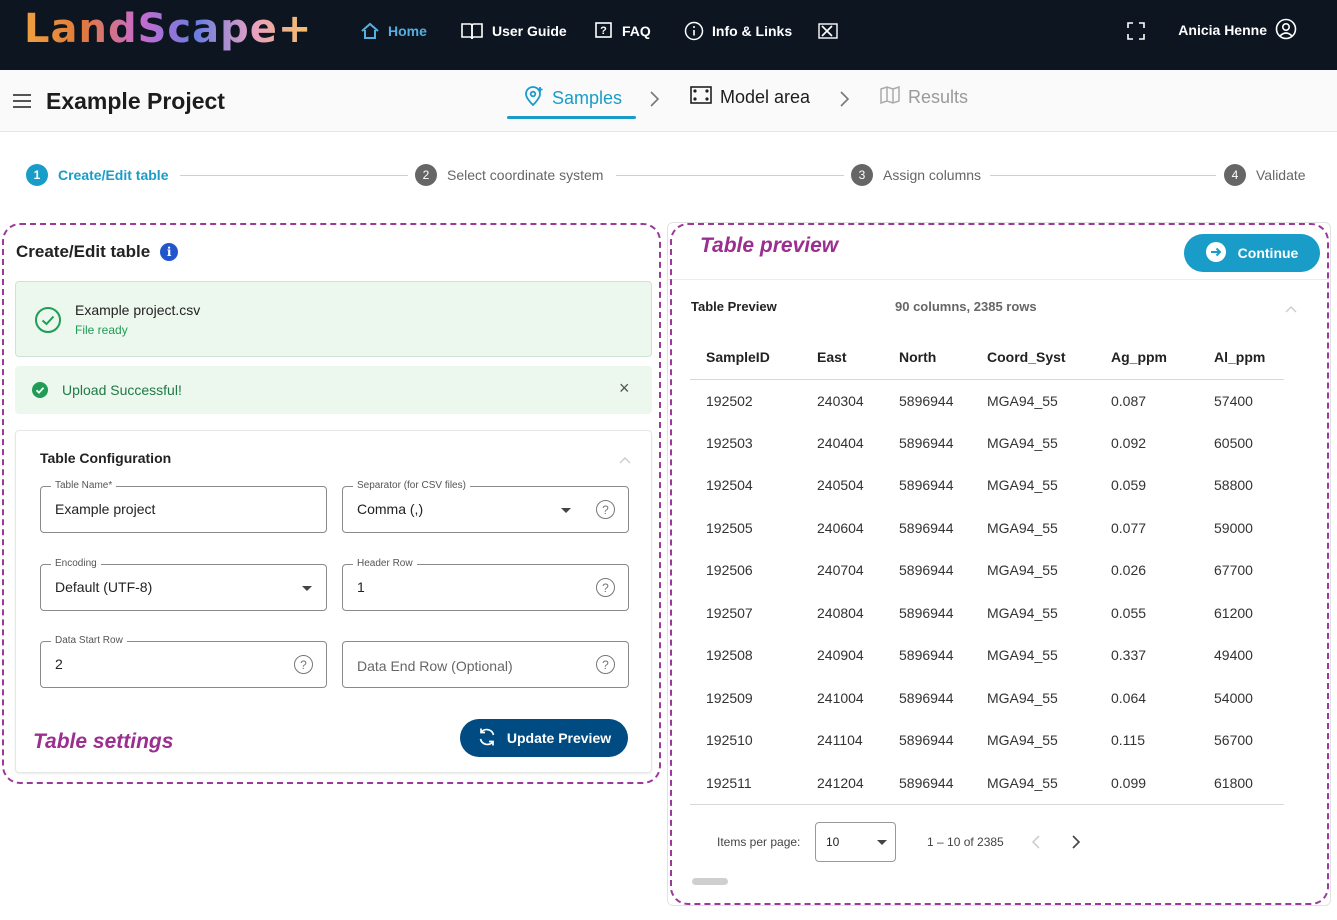 Image resolution: width=1337 pixels, height=920 pixels. What do you see at coordinates (840, 612) in the screenshot?
I see `table-cell: 240804` at bounding box center [840, 612].